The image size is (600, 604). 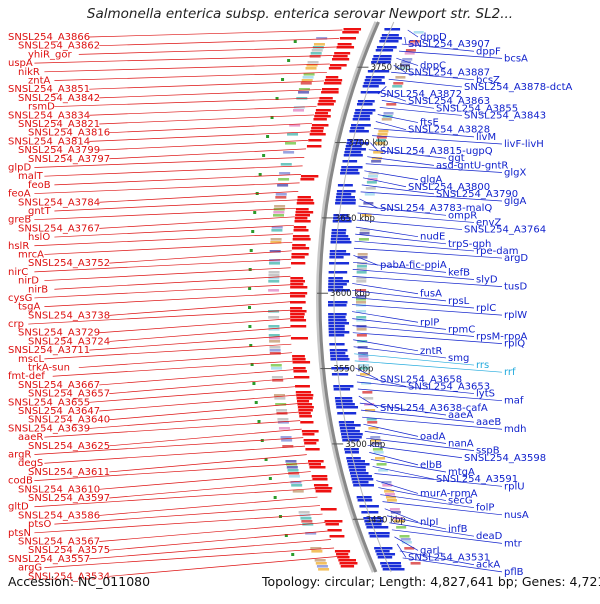 I want to click on gene-label-right: sspB, so click(x=488, y=451).